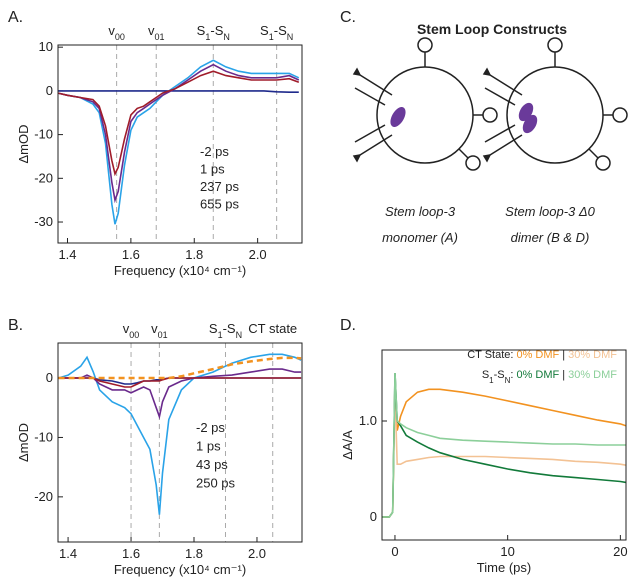 The image size is (630, 586). I want to click on panel-label: C., so click(348, 17).